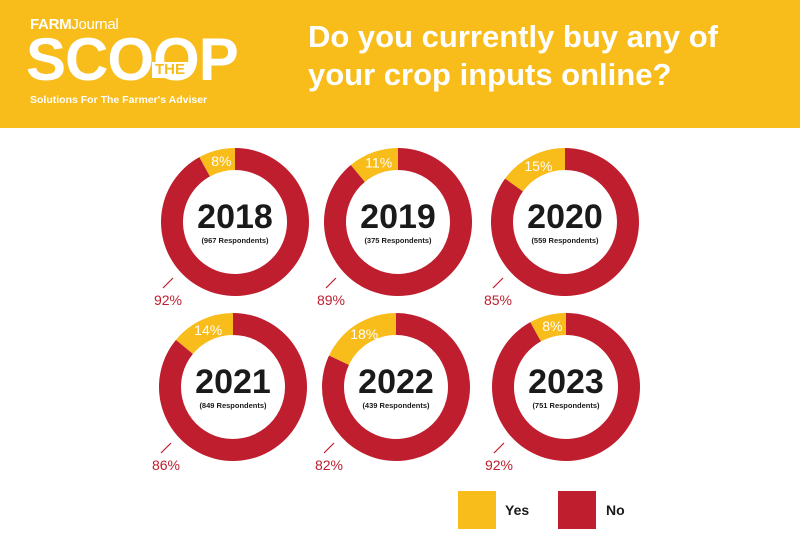 This screenshot has height=534, width=800. What do you see at coordinates (170, 70) in the screenshot?
I see `brand-the: THE` at bounding box center [170, 70].